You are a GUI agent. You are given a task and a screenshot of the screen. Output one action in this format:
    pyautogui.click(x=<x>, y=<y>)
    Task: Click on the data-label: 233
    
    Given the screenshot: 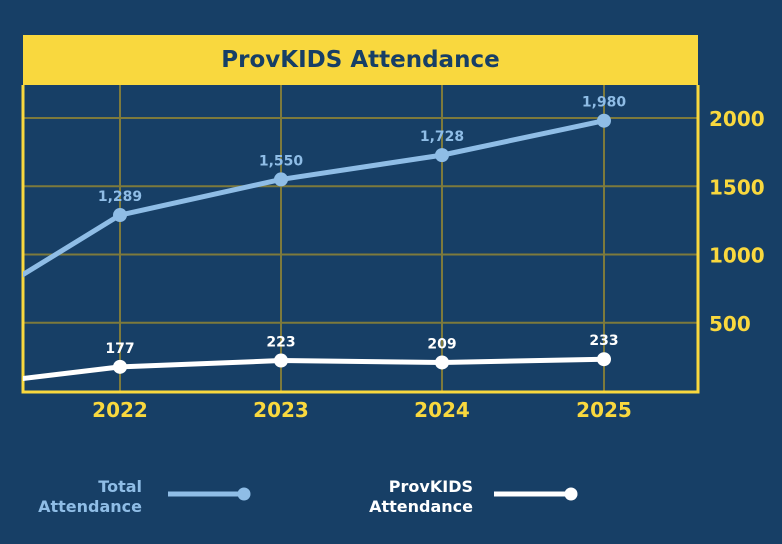 What is the action you would take?
    pyautogui.click(x=603, y=341)
    